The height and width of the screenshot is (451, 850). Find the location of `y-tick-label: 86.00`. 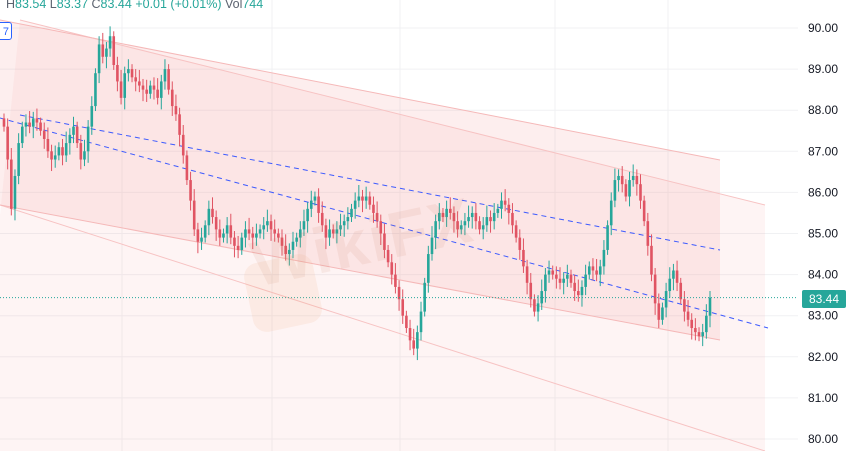

y-tick-label: 86.00 is located at coordinates (823, 192).